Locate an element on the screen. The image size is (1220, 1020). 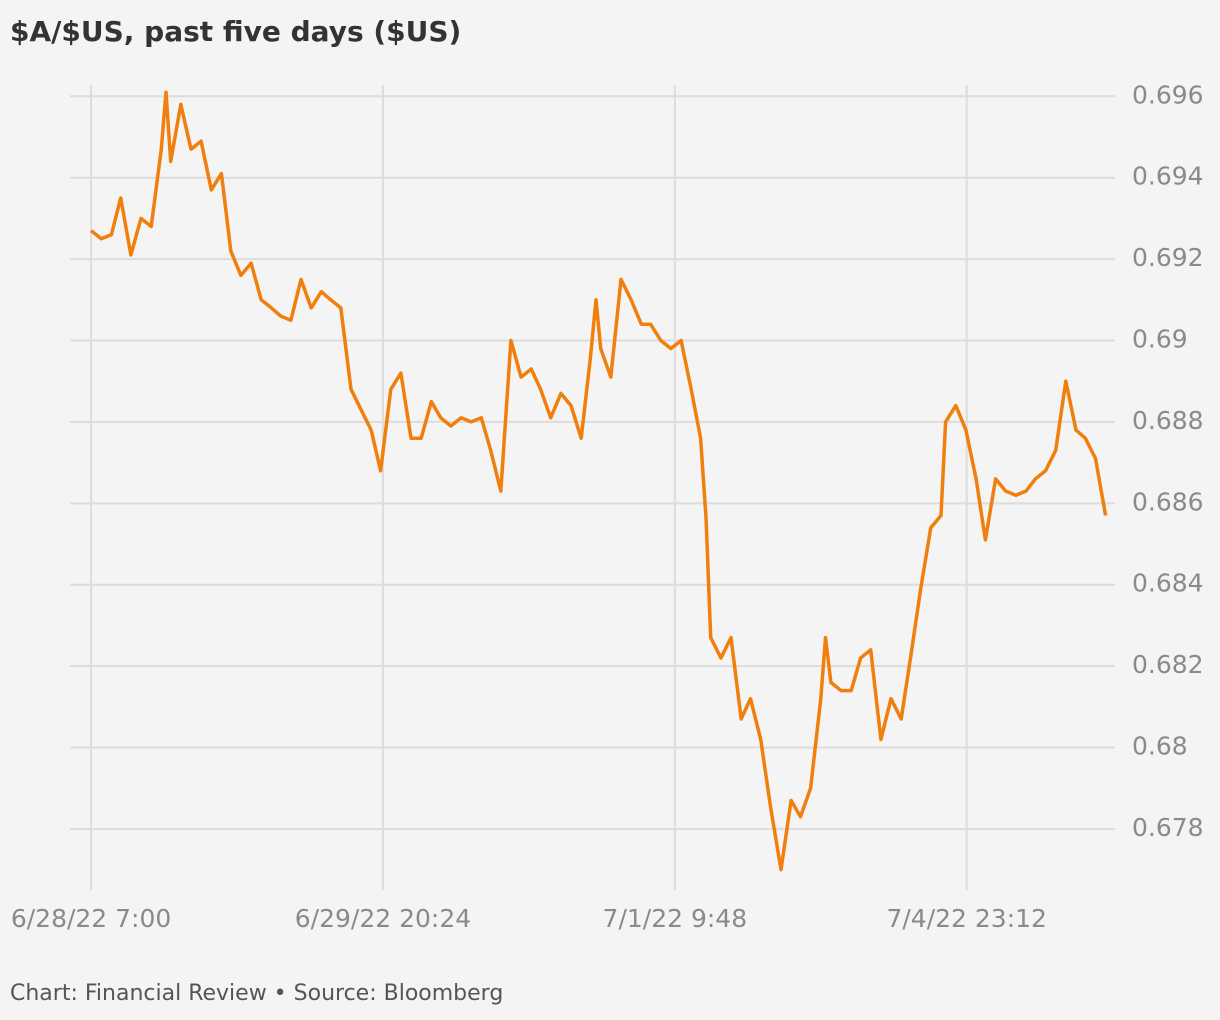
x-tick-label: 7/1/22 9:48 is located at coordinates (675, 918).